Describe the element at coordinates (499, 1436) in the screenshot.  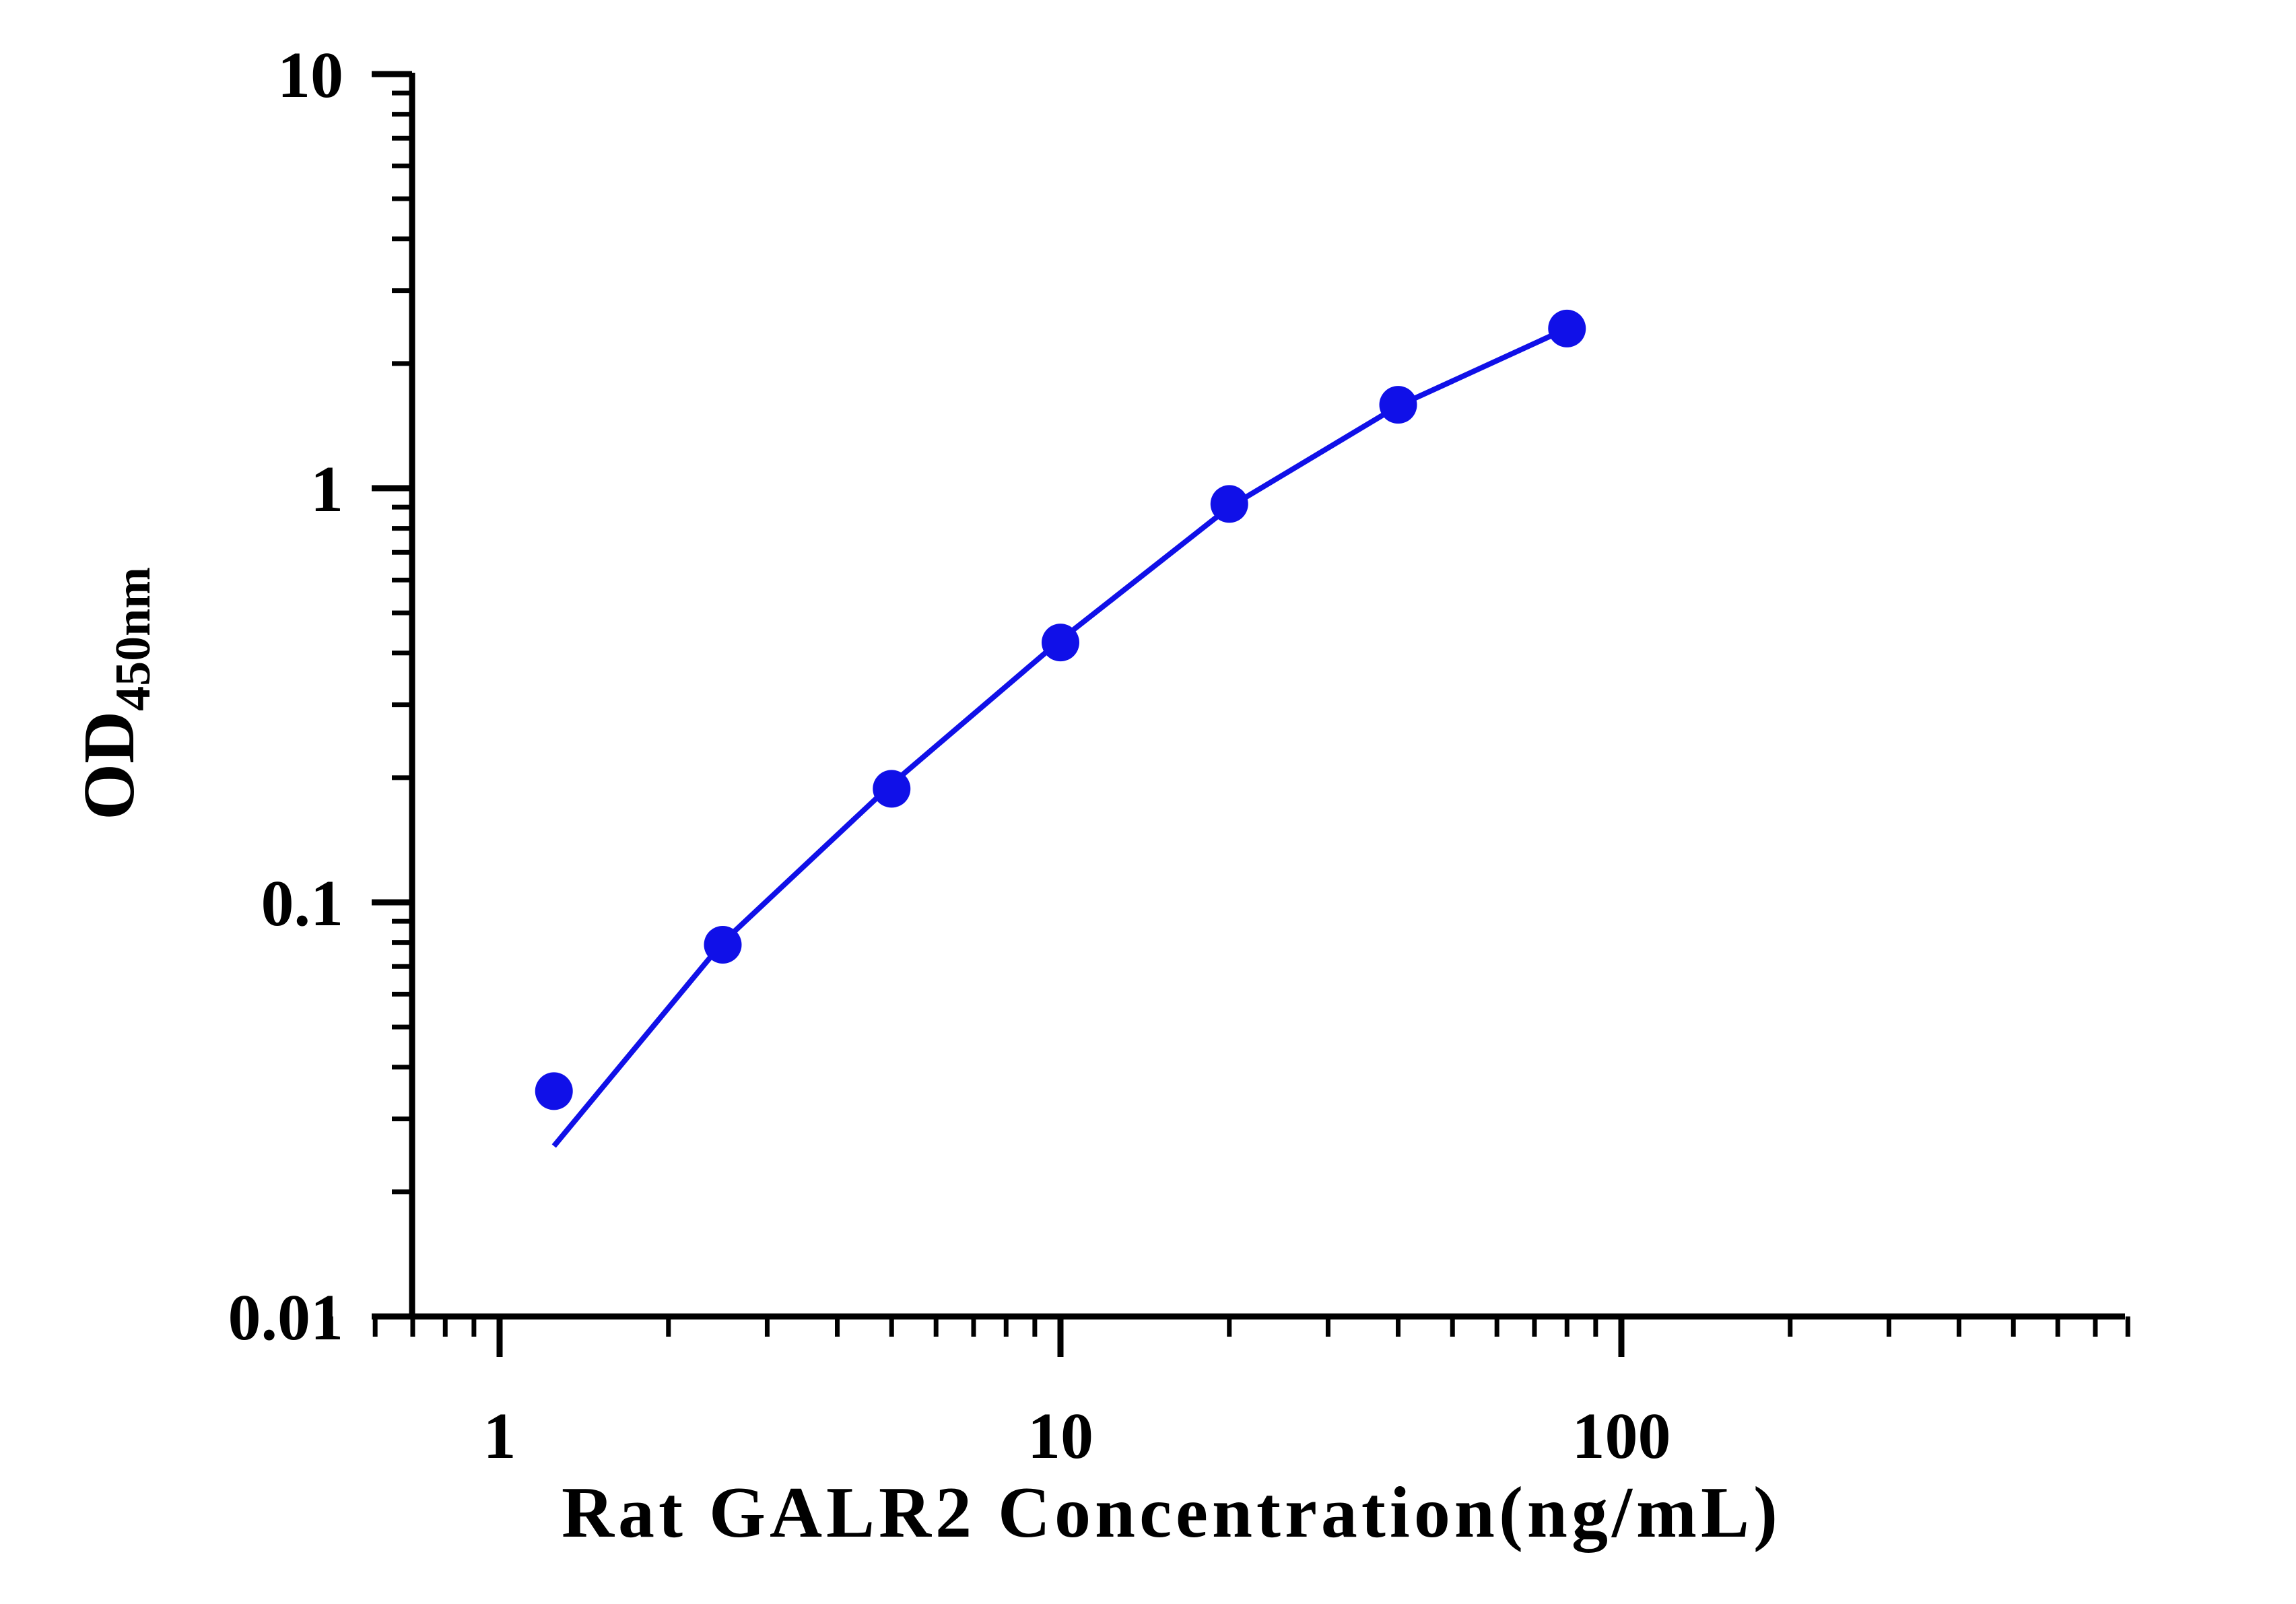
I see `x-tick-label: 1` at that location.